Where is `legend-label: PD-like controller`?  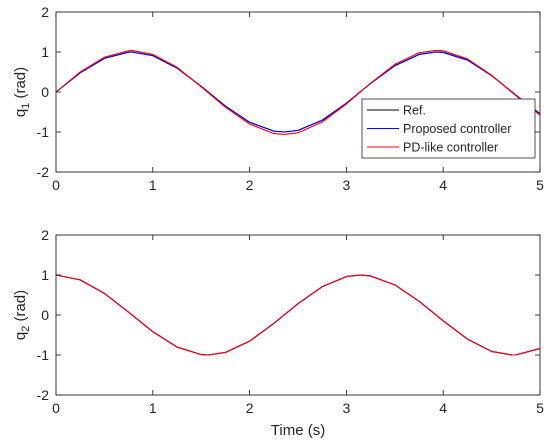 legend-label: PD-like controller is located at coordinates (450, 148).